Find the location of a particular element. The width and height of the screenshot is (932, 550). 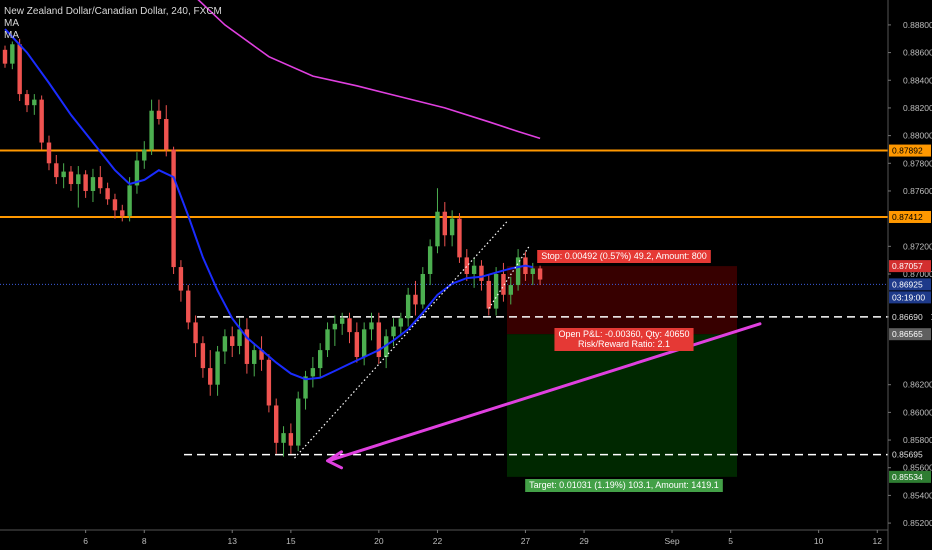

price-badge-text: 0.86925 is located at coordinates (907, 284).